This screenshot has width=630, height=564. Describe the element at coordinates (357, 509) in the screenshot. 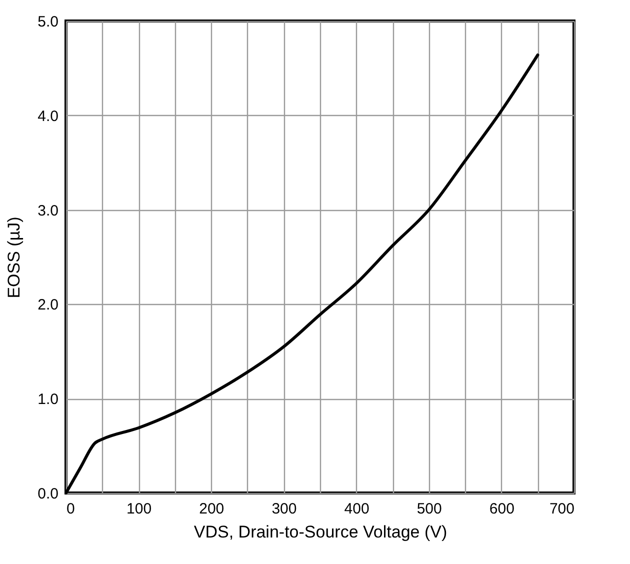

I see `x-tick-label: 400` at that location.